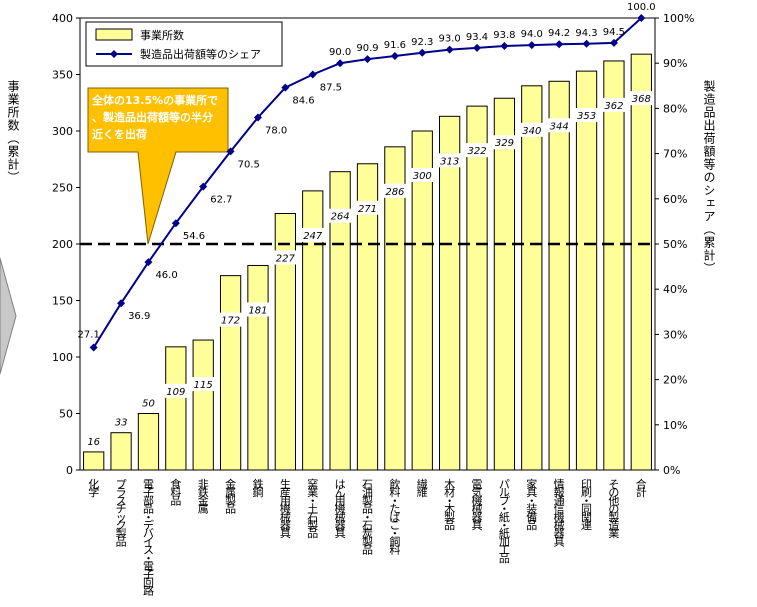 The image size is (757, 607). What do you see at coordinates (559, 33) in the screenshot?
I see `share-value-label: 94.2` at bounding box center [559, 33].